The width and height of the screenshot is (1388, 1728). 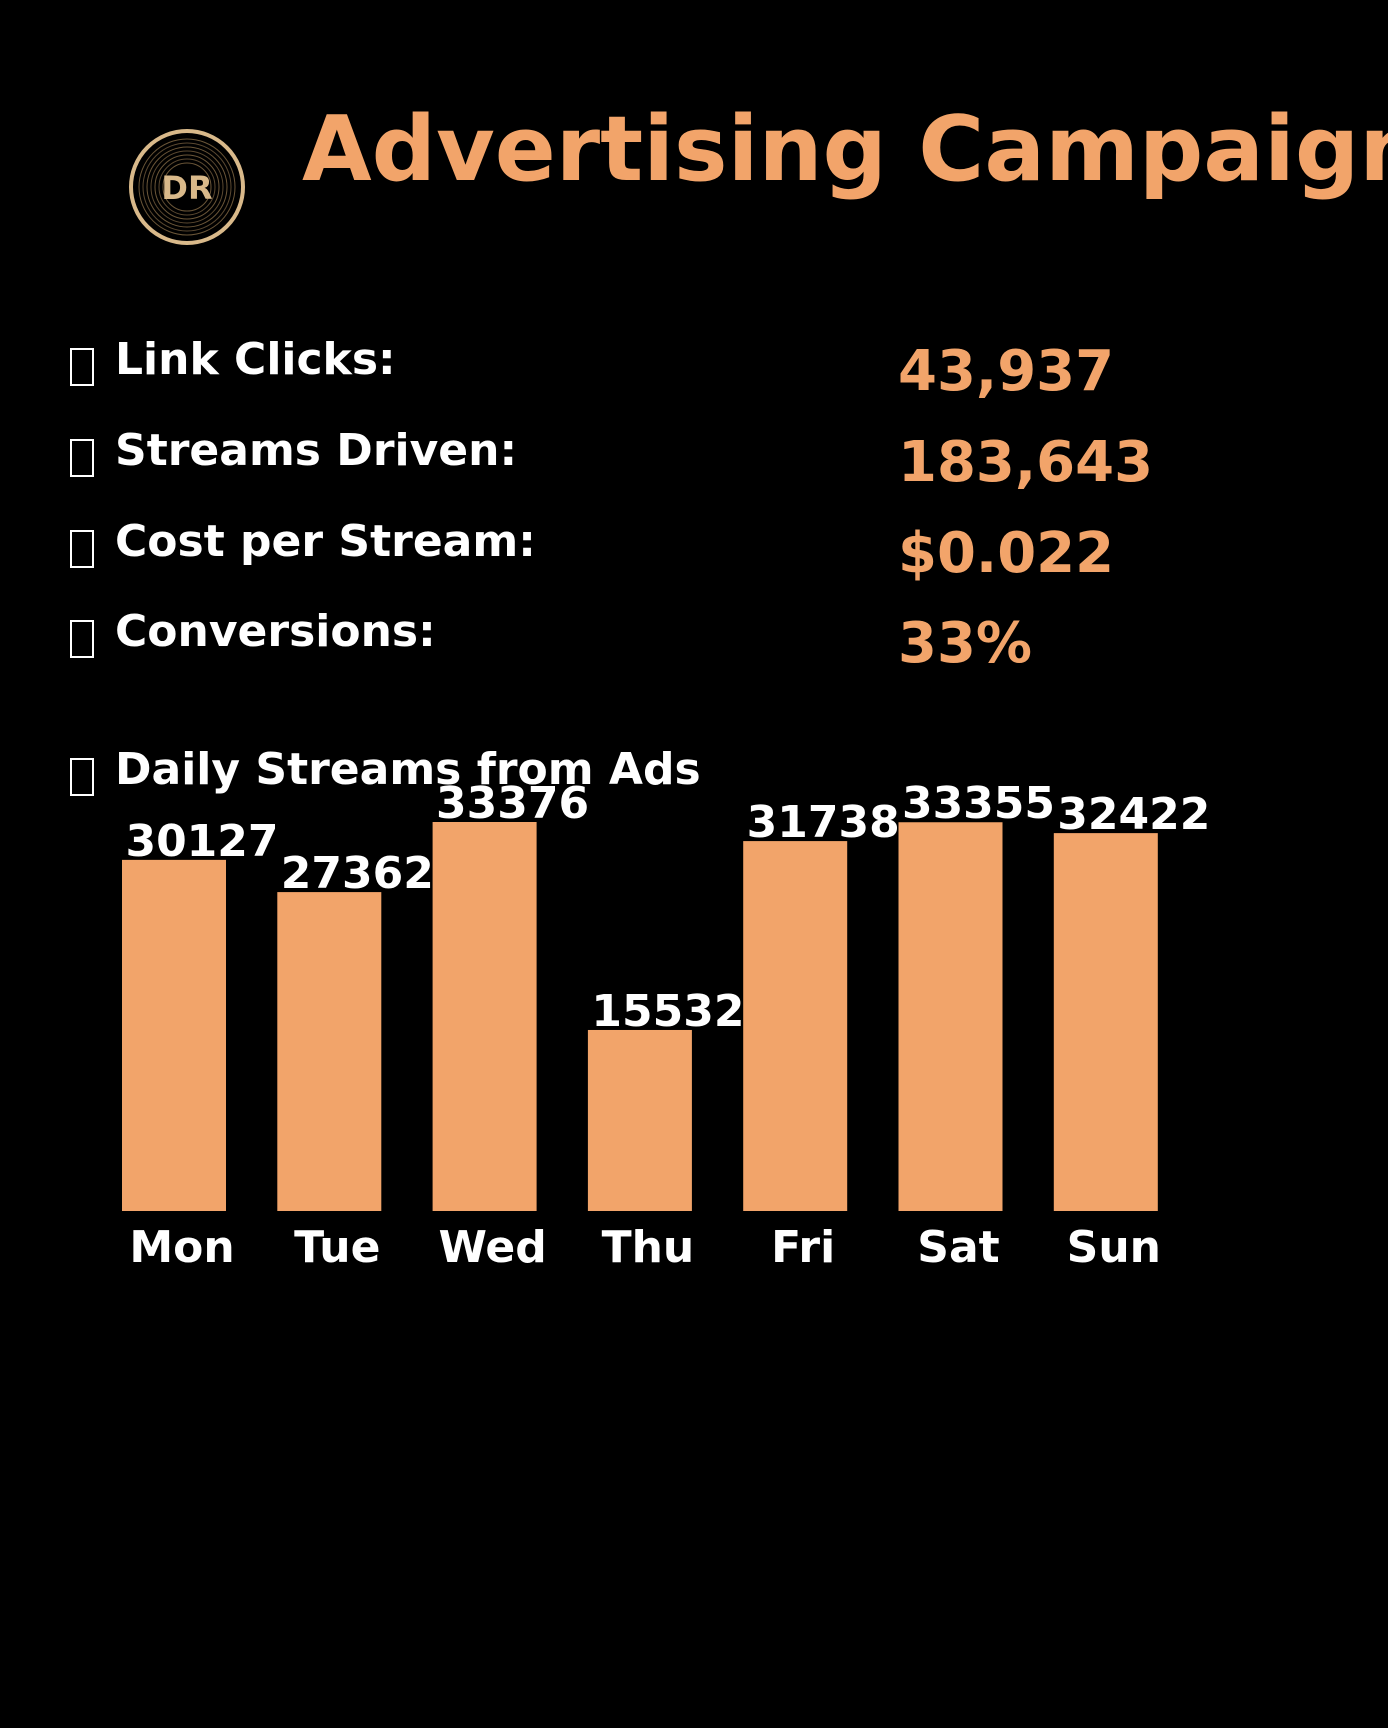 I want to click on bar-tue, so click(x=329, y=1051).